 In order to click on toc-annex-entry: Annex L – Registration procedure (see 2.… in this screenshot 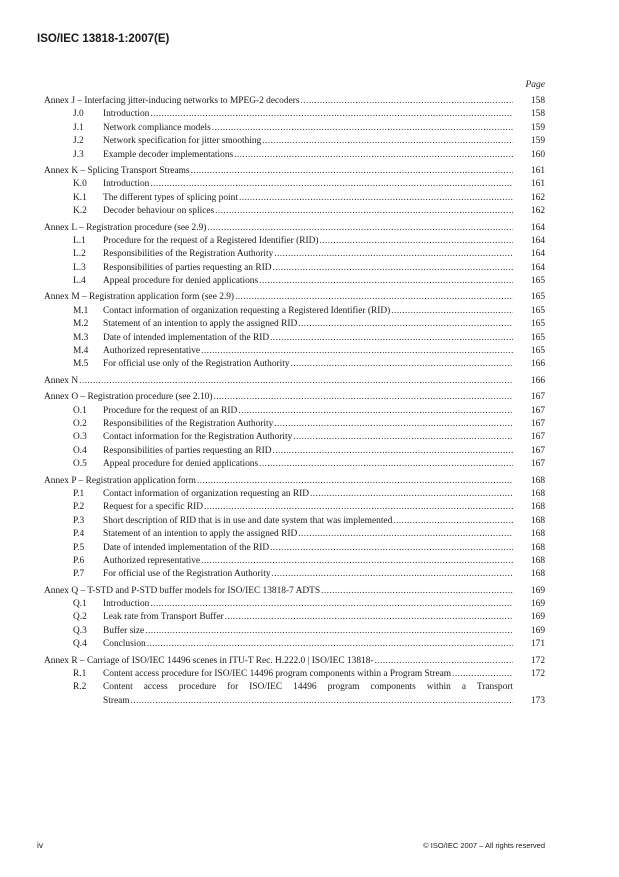, I will do `click(294, 228)`.